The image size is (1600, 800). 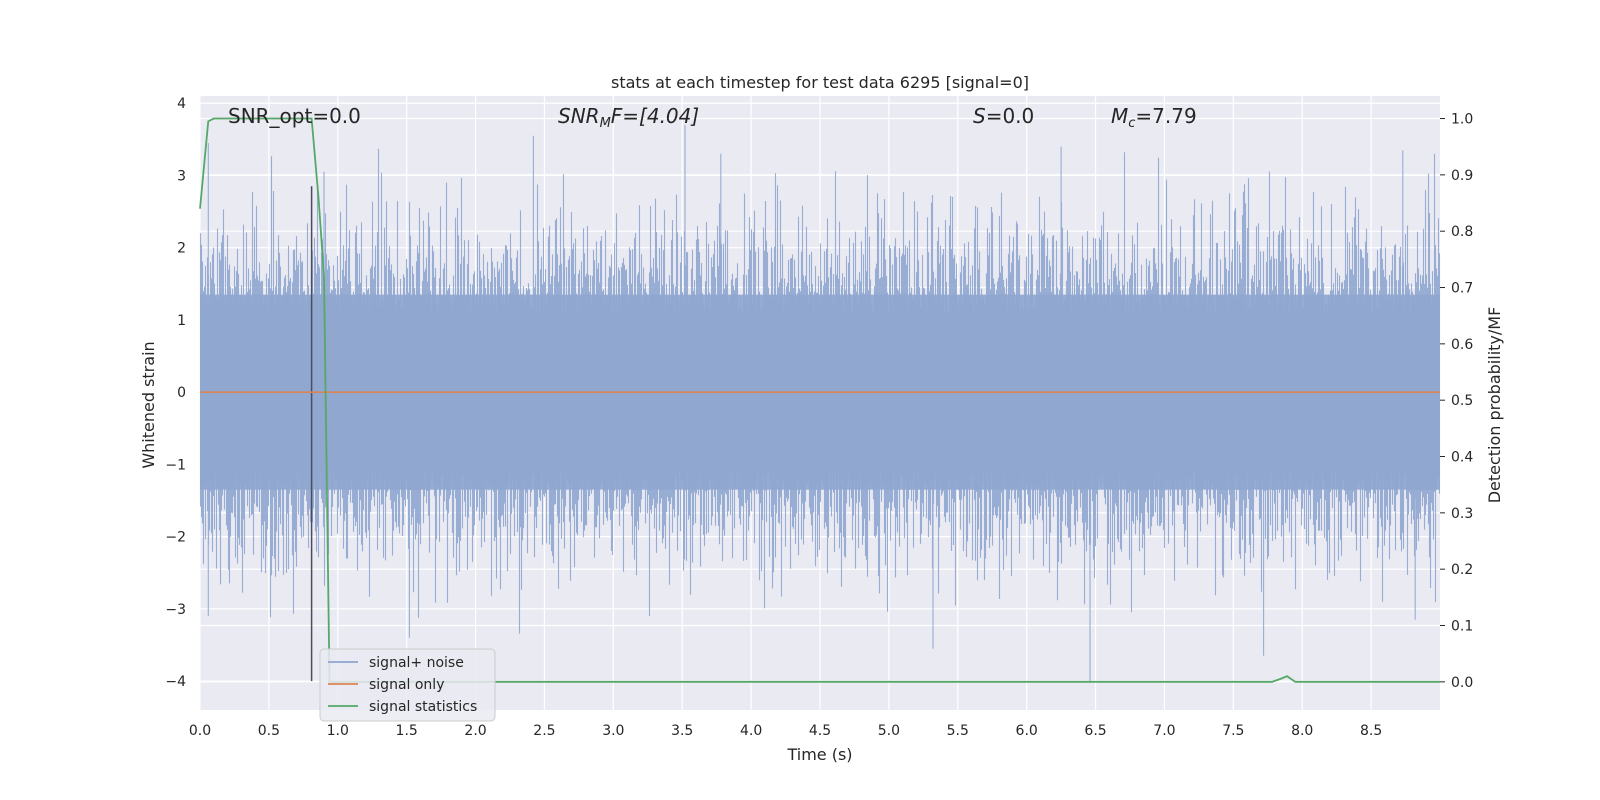 What do you see at coordinates (1462, 683) in the screenshot?
I see `y2-tick-label: 0.0` at bounding box center [1462, 683].